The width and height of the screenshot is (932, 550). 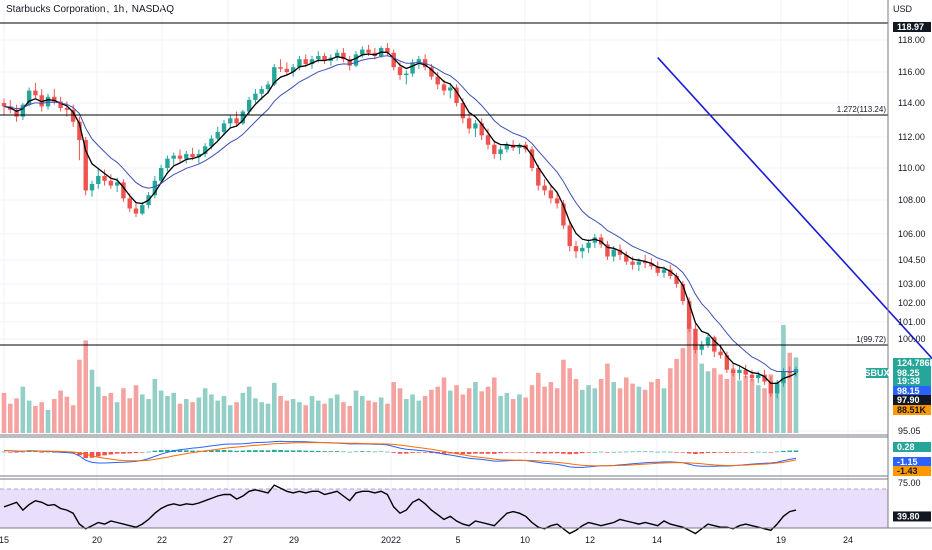 I want to click on time-axis: 15 20 22 27 29 2022 5 10 12 14 19 24, so click(x=426, y=540).